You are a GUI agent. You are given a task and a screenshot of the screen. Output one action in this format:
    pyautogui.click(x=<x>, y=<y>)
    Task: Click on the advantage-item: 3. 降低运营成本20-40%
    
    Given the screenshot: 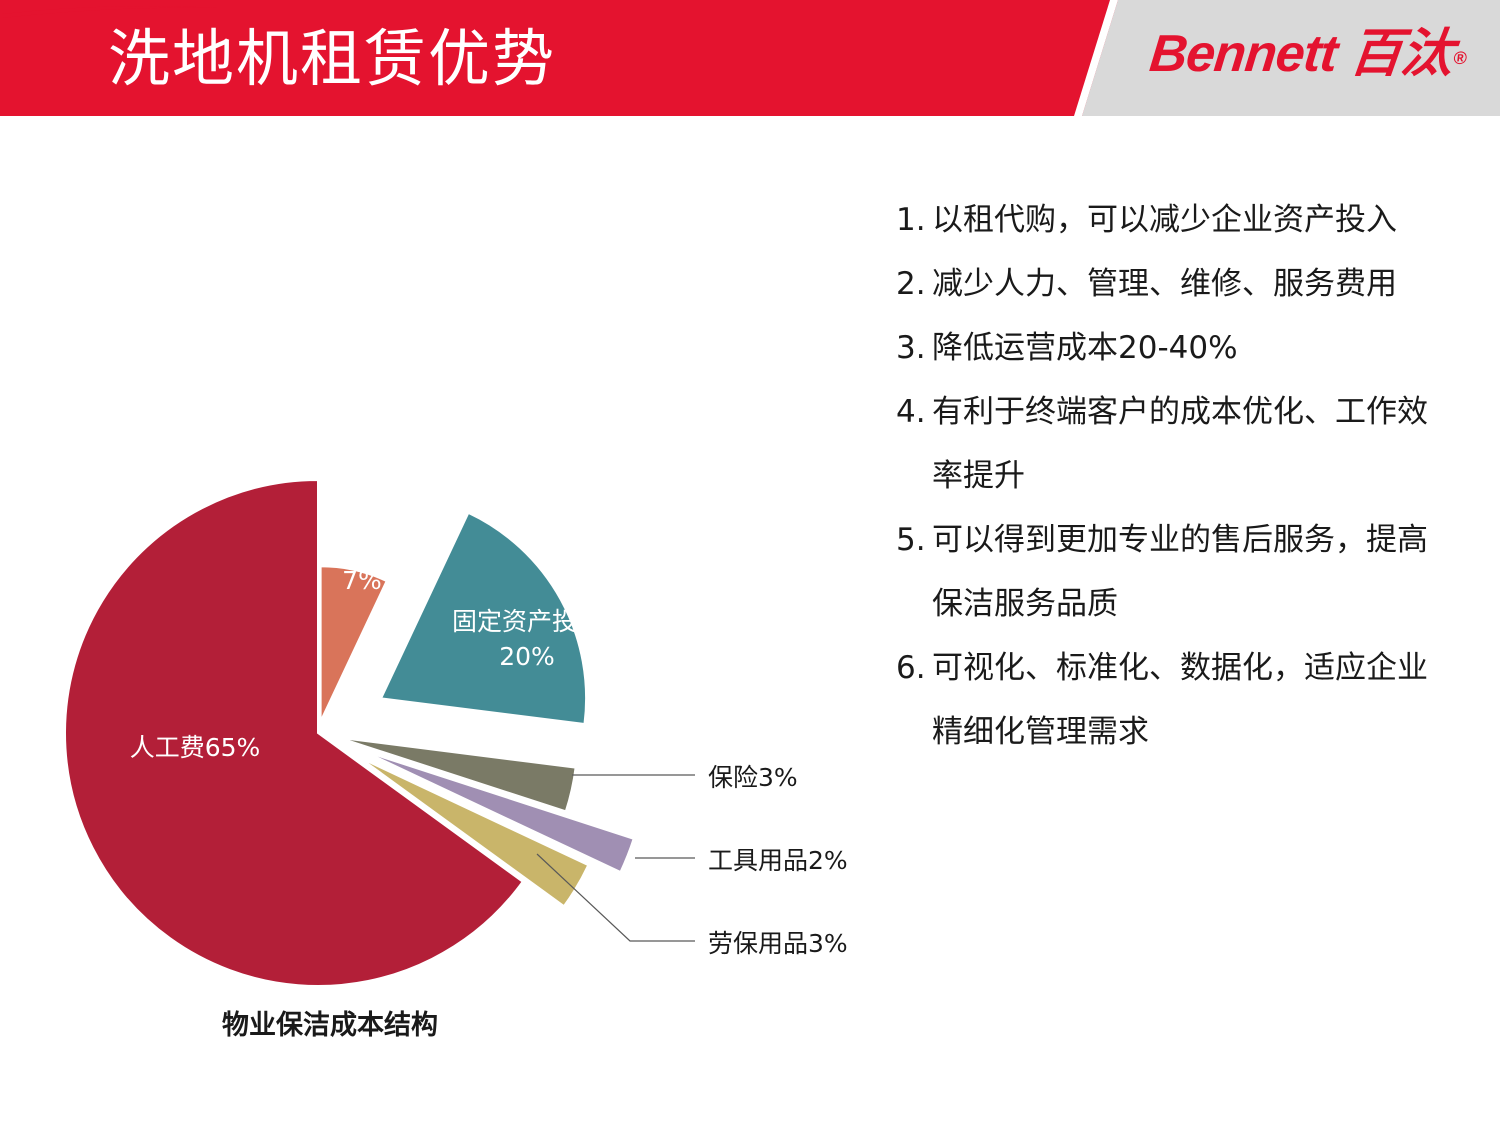 What is the action you would take?
    pyautogui.click(x=1176, y=348)
    